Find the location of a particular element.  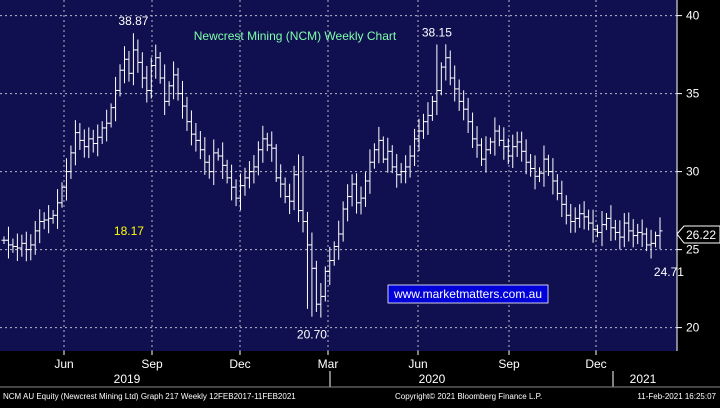

y-tick-label: 40 is located at coordinates (693, 16).